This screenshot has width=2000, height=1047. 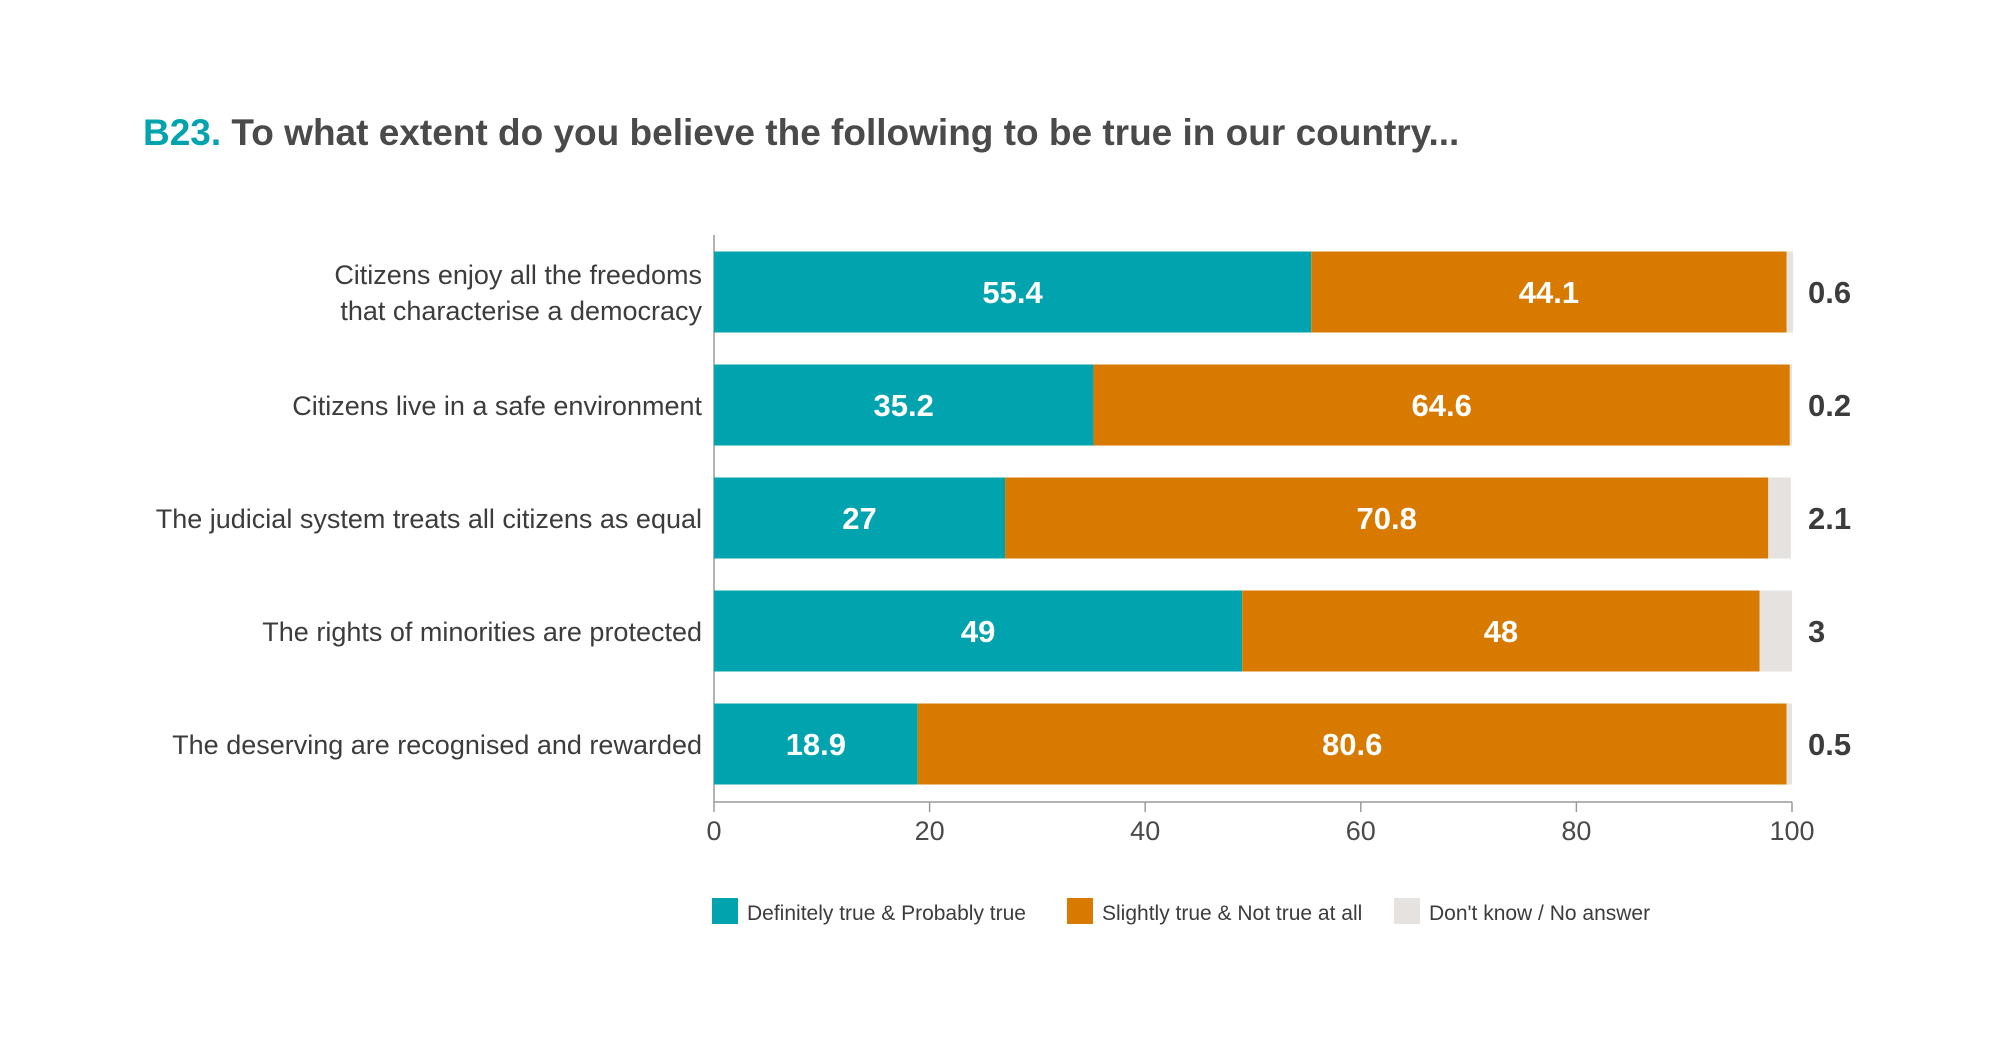 What do you see at coordinates (182, 132) in the screenshot?
I see `question-code: B23.` at bounding box center [182, 132].